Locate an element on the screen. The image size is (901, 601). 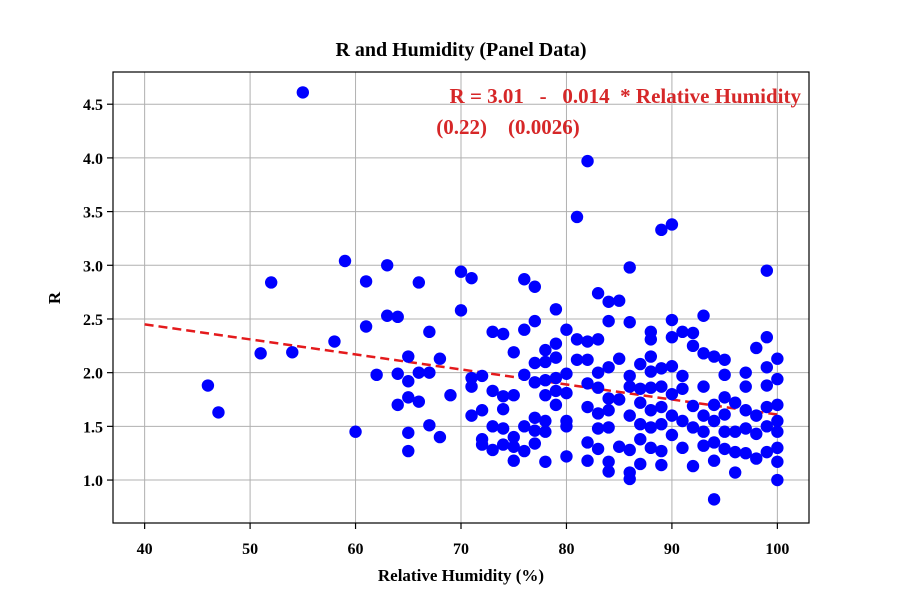
x-tick-label: 70 is located at coordinates (461, 549).